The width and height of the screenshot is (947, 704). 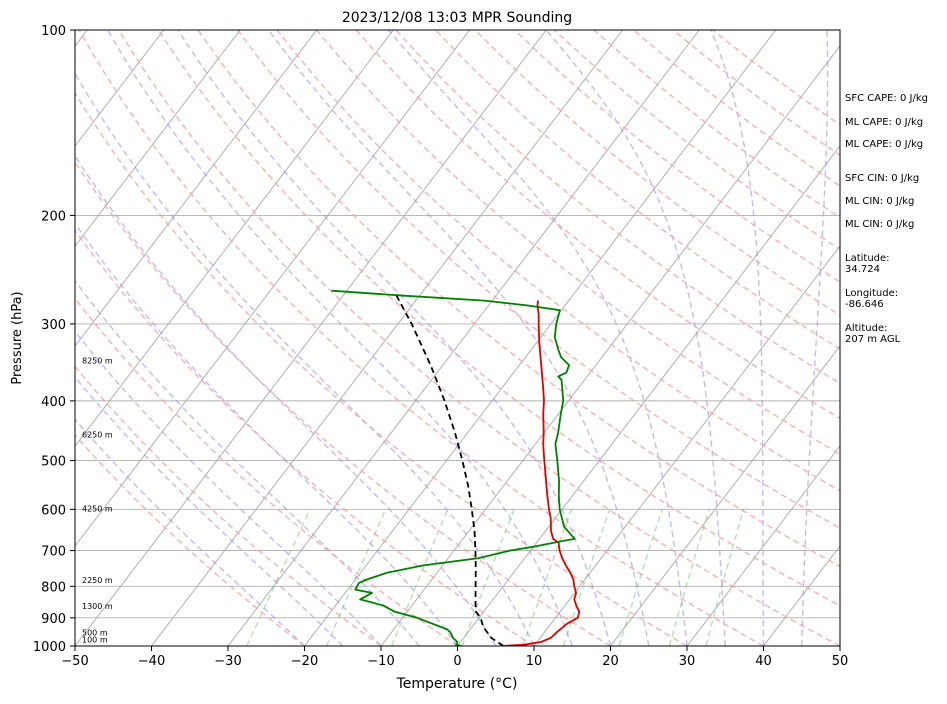 What do you see at coordinates (884, 122) in the screenshot?
I see `ml-cape-text: ML CAPE: 0 J/kg` at bounding box center [884, 122].